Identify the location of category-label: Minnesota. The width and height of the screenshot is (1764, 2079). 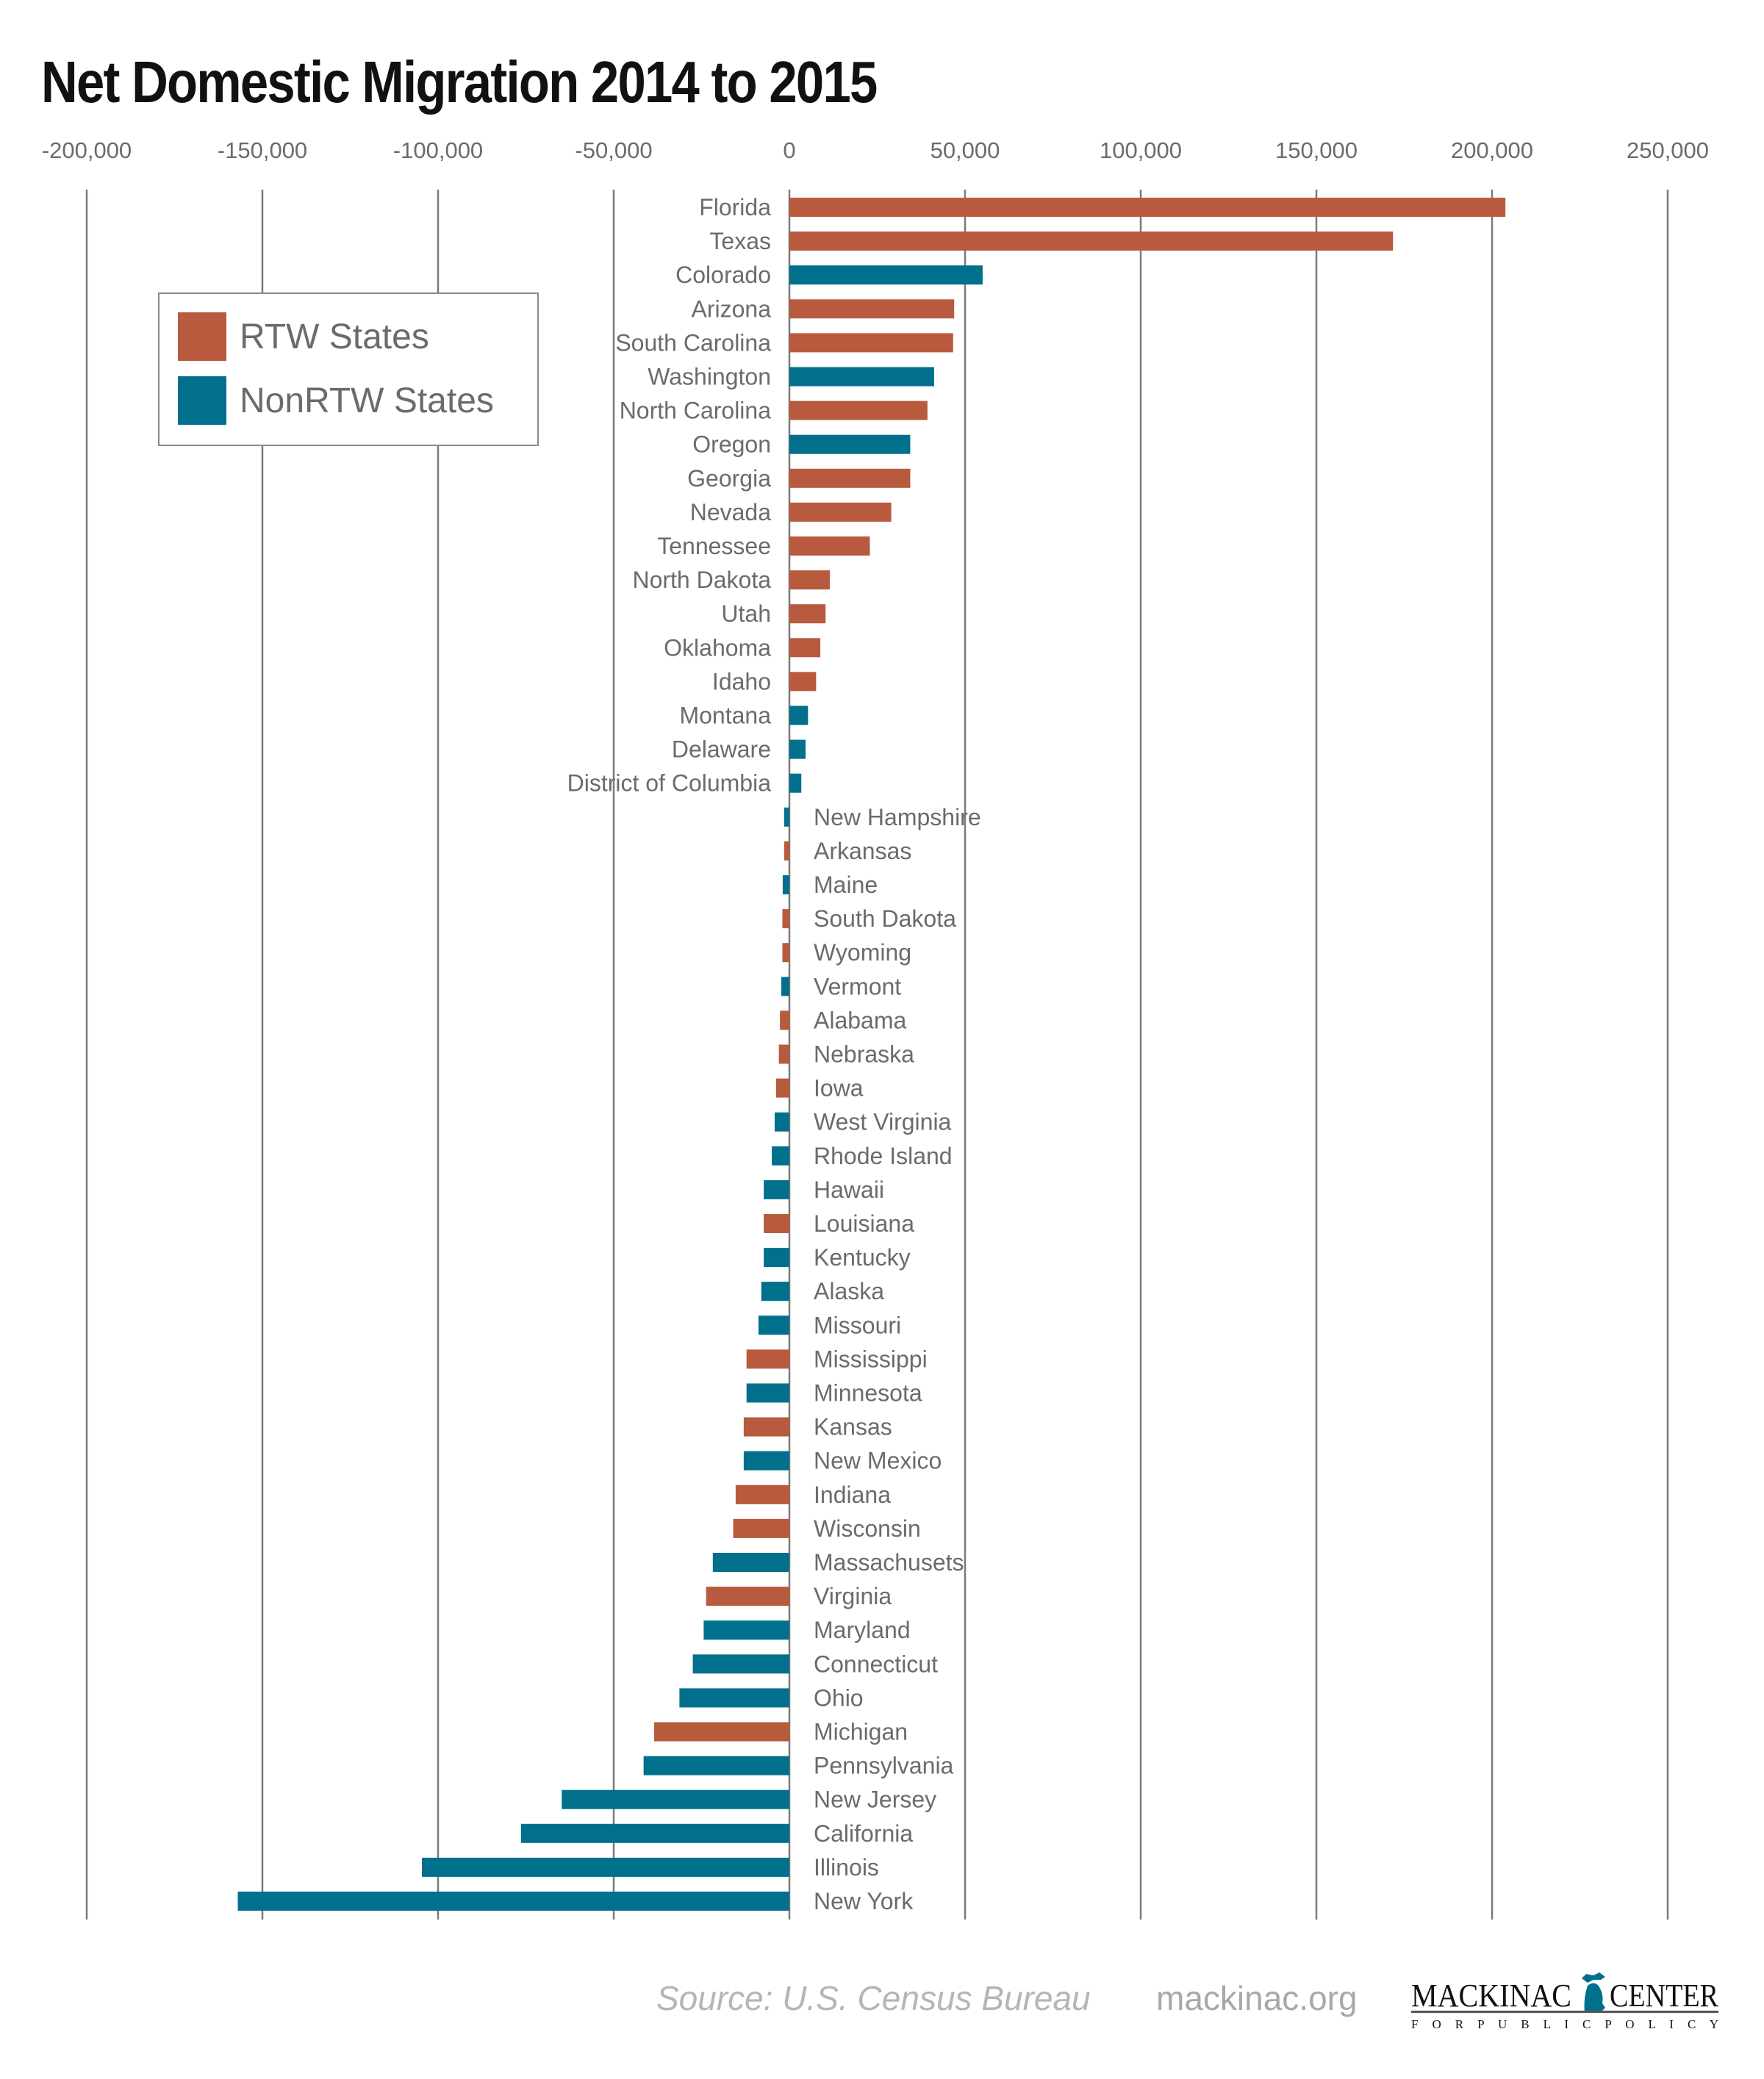
(868, 1394).